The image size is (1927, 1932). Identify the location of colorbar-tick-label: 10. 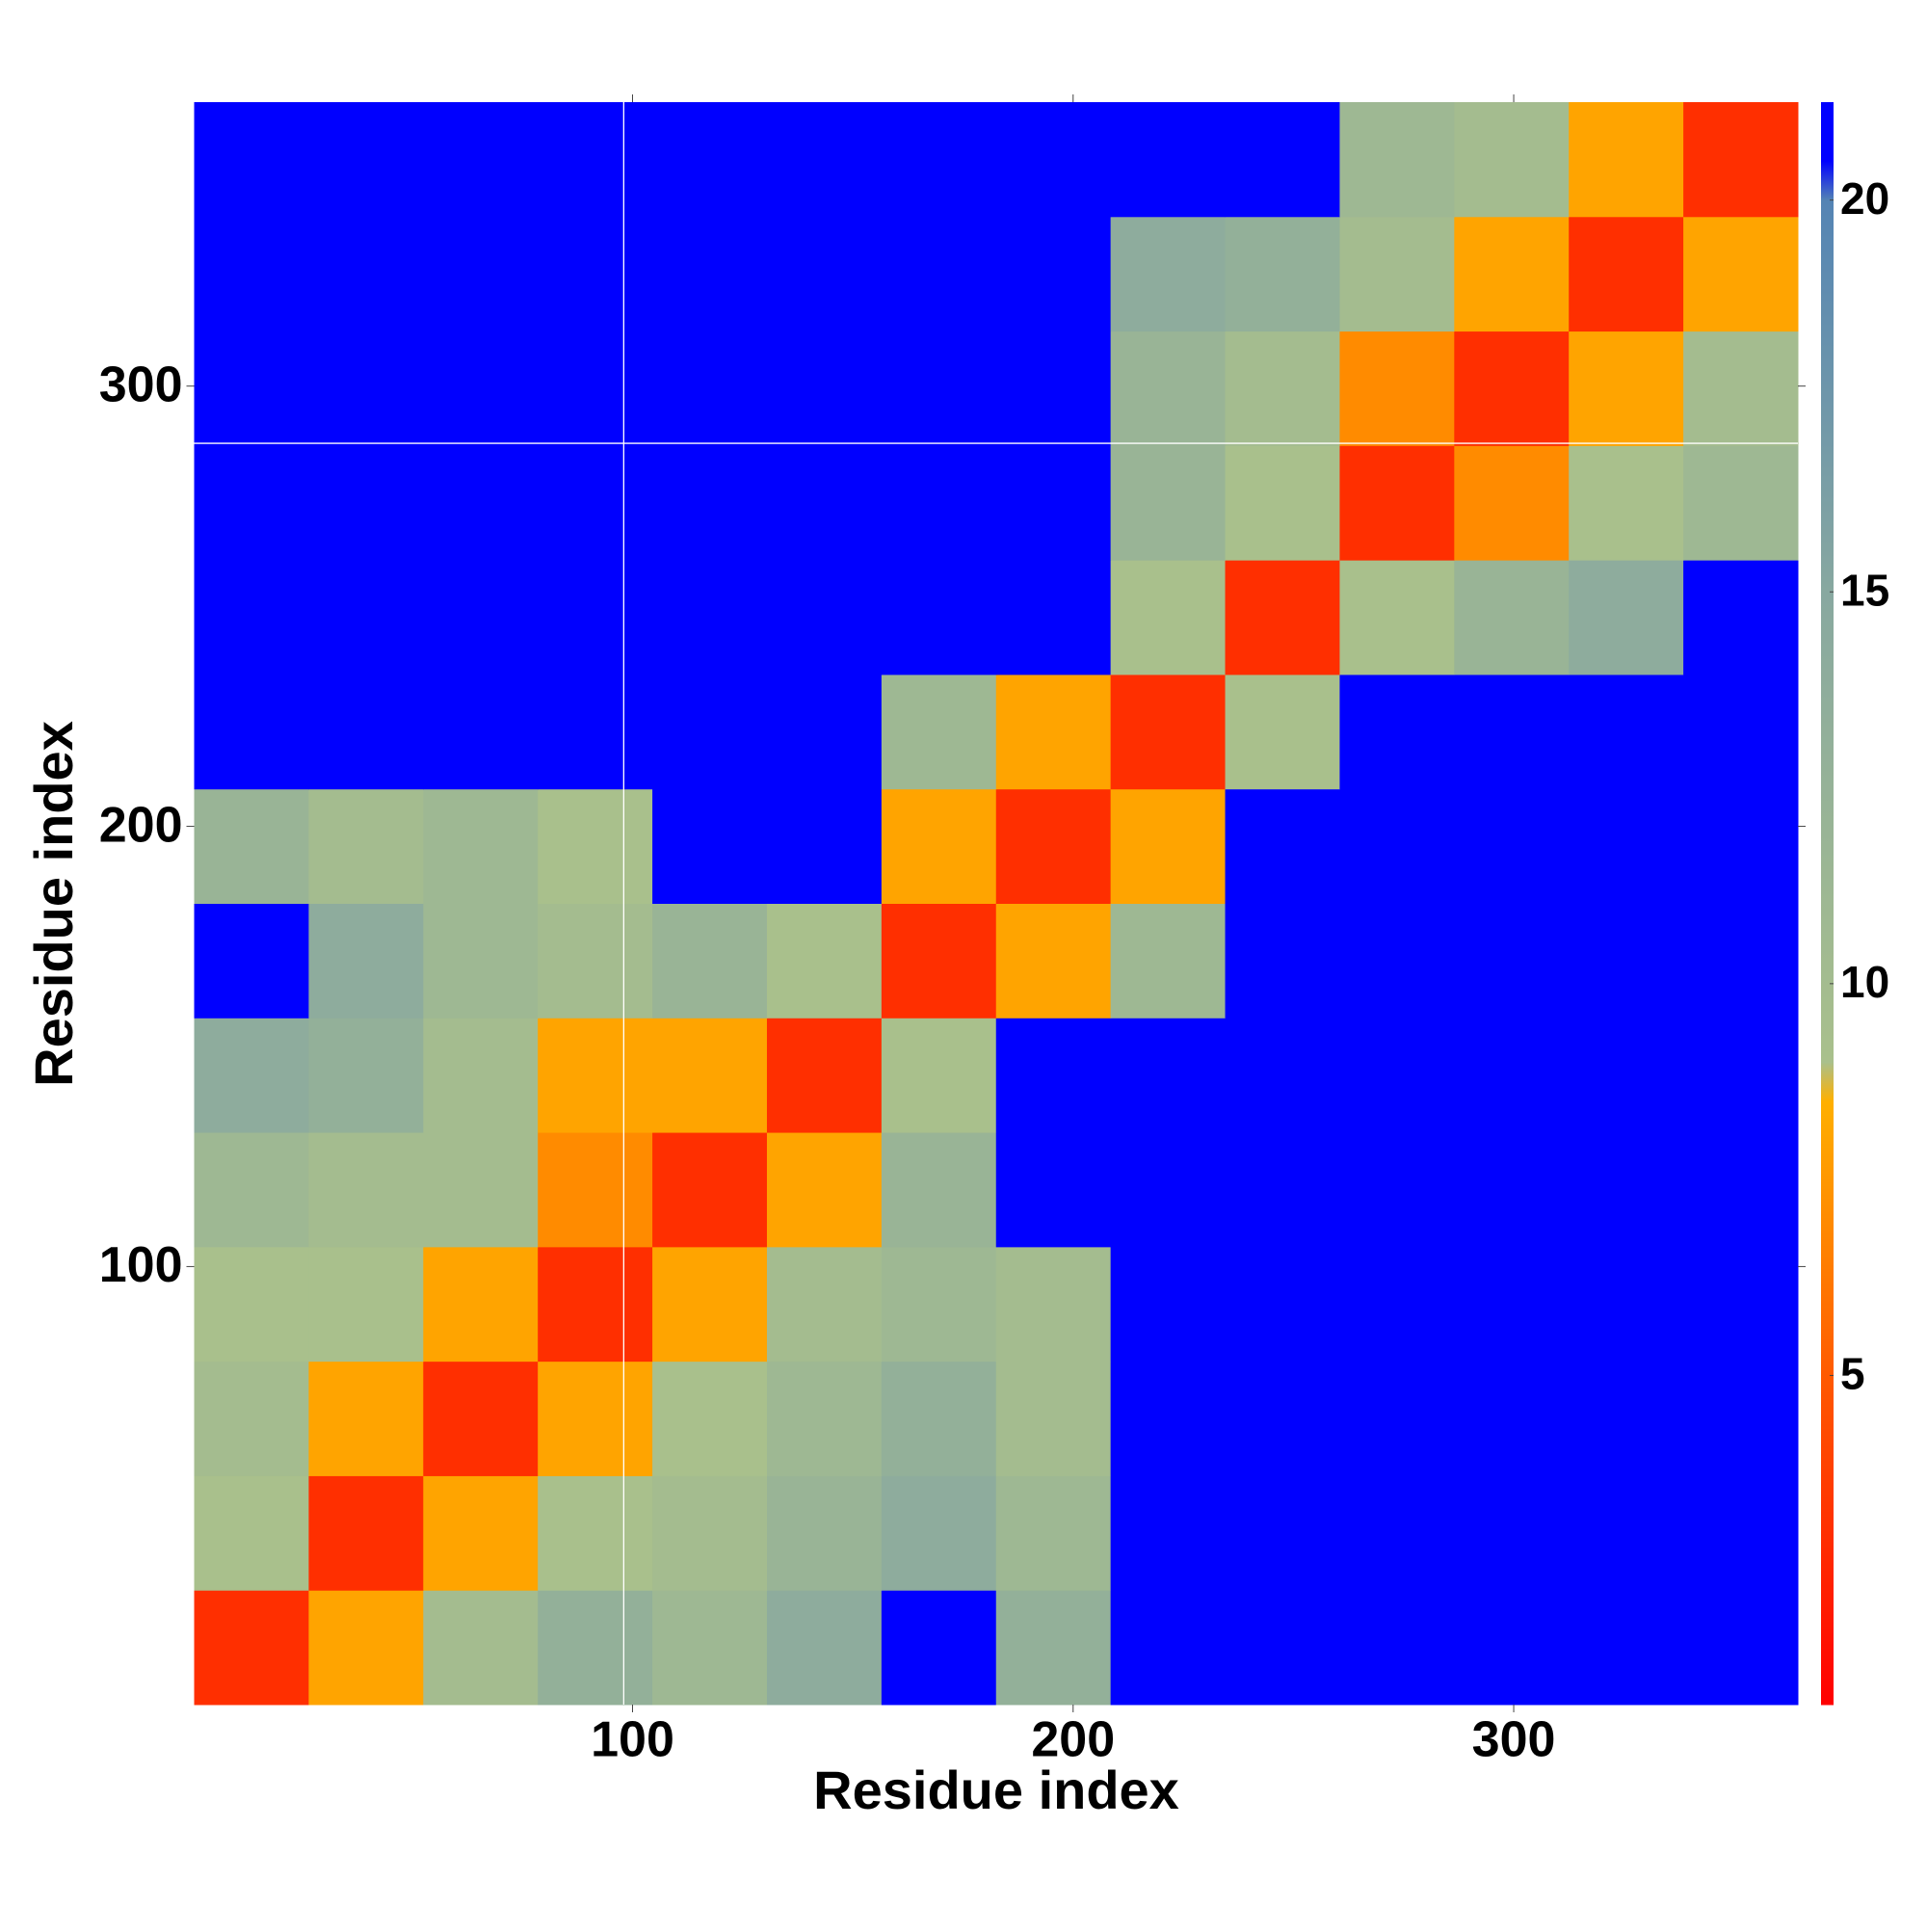
(1864, 982).